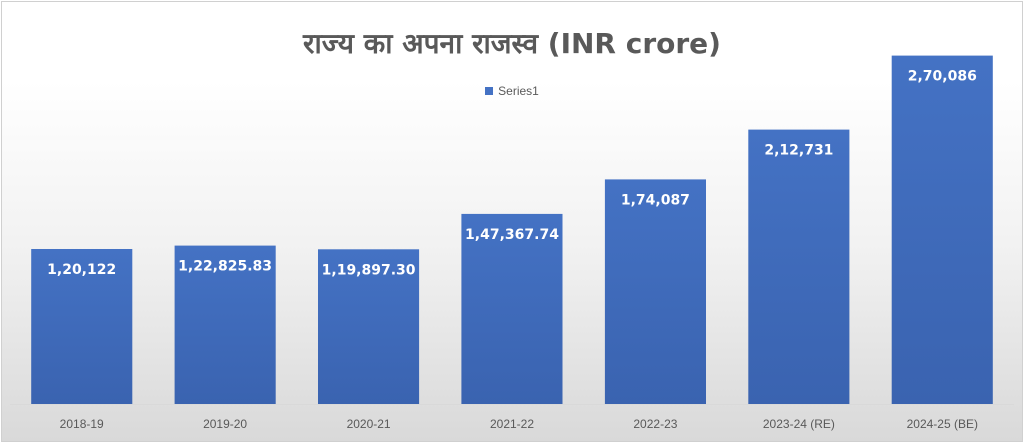  I want to click on data-label-2023-24 (RE): 2,12,731, so click(798, 151).